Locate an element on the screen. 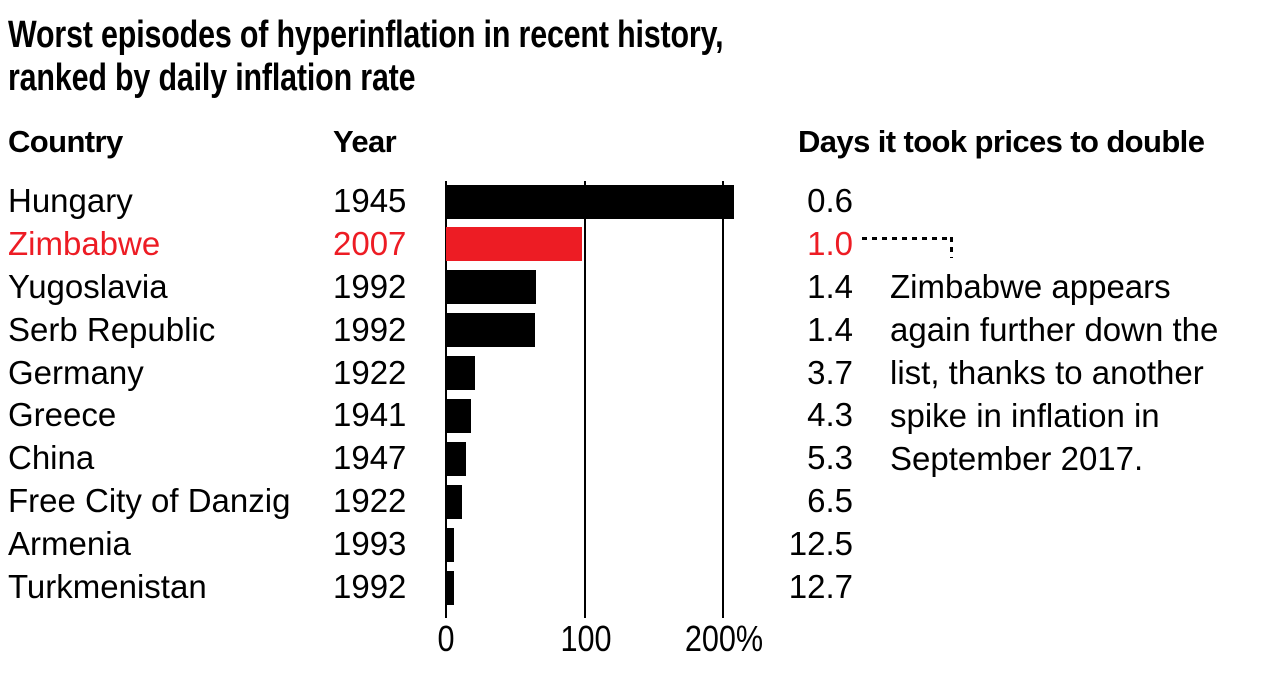 The image size is (1280, 695). table-row: Zimbabwe 2007 1.0 is located at coordinates (640, 244).